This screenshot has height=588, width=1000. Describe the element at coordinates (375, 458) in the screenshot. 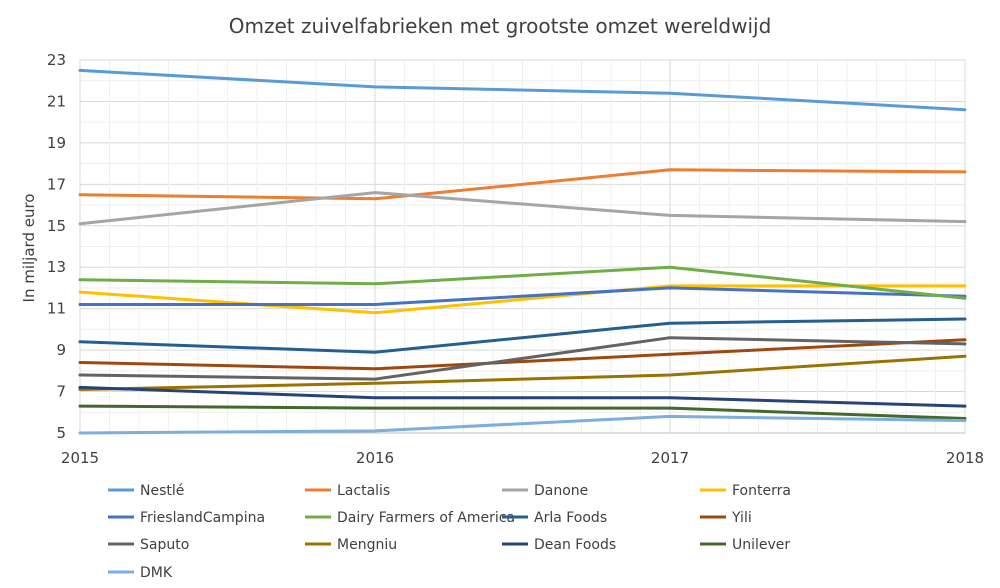

I see `x-tick-label: 2016` at that location.